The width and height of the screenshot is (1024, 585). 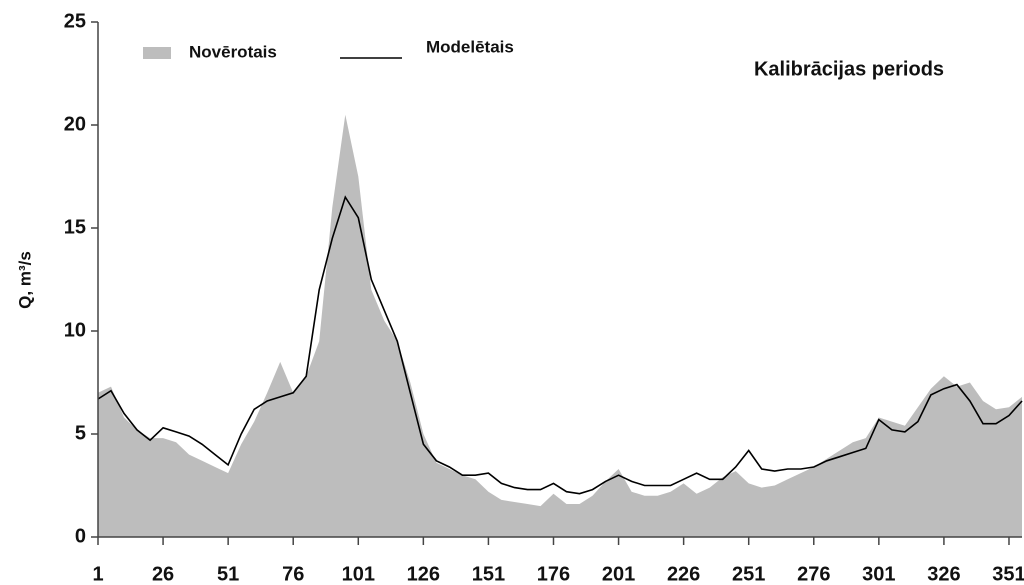 What do you see at coordinates (878, 574) in the screenshot?
I see `x-tick-label: 301` at bounding box center [878, 574].